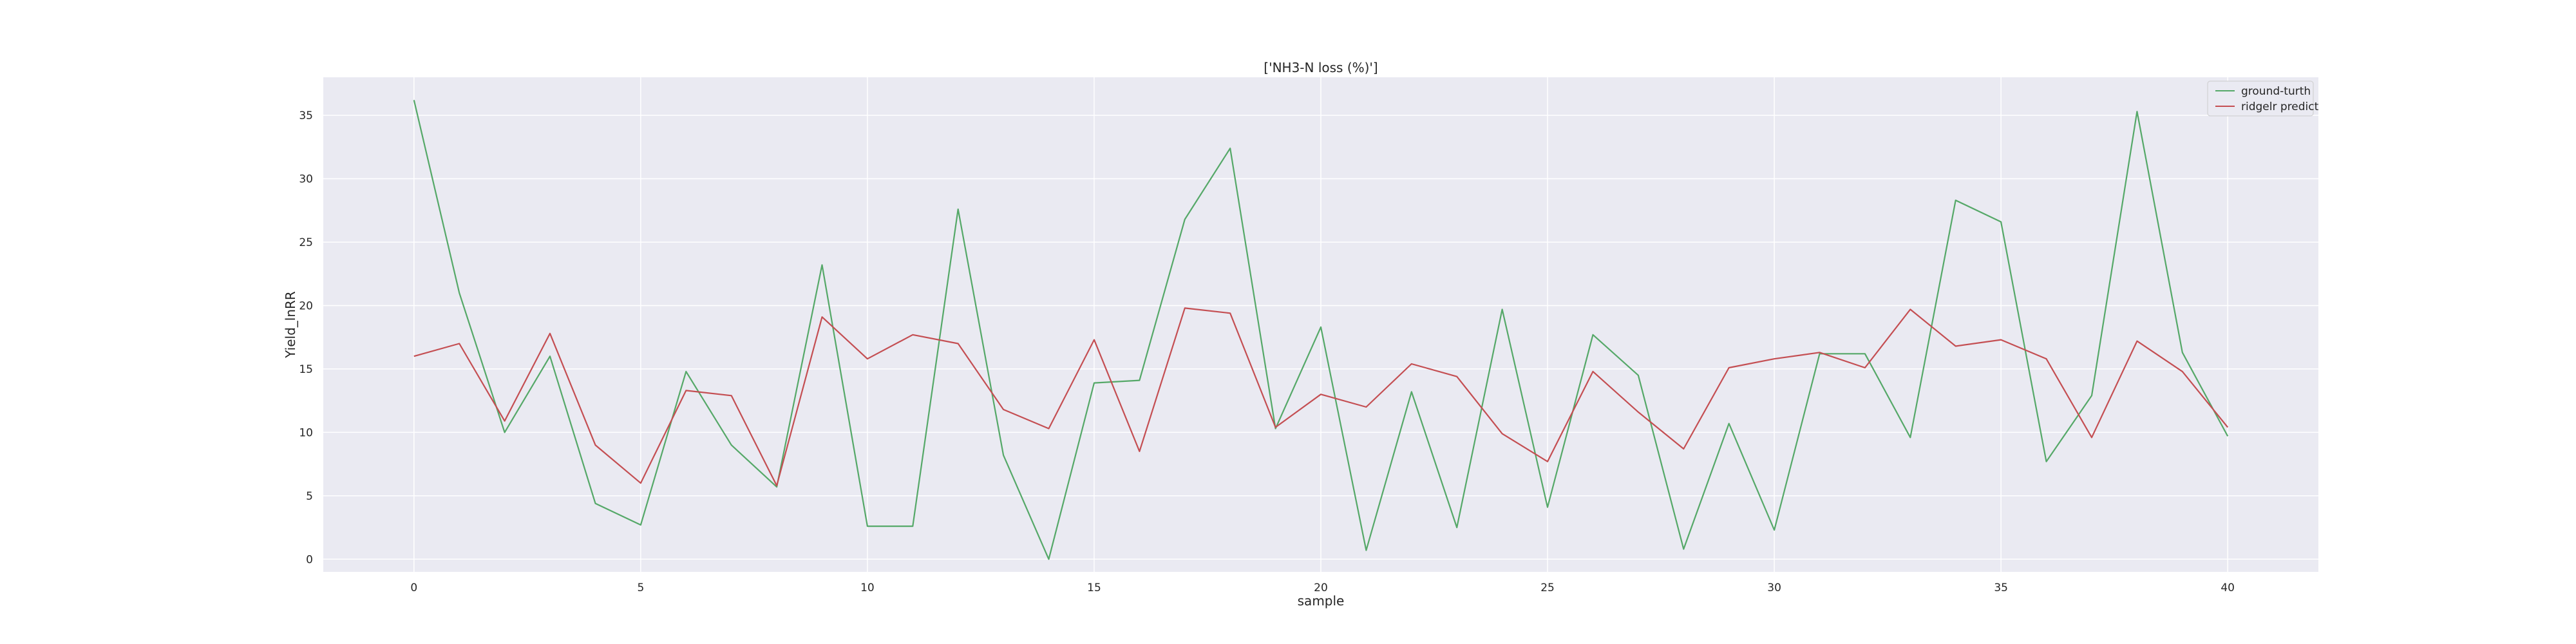 This screenshot has width=2576, height=644. What do you see at coordinates (2001, 588) in the screenshot?
I see `x-tick-label: 35` at bounding box center [2001, 588].